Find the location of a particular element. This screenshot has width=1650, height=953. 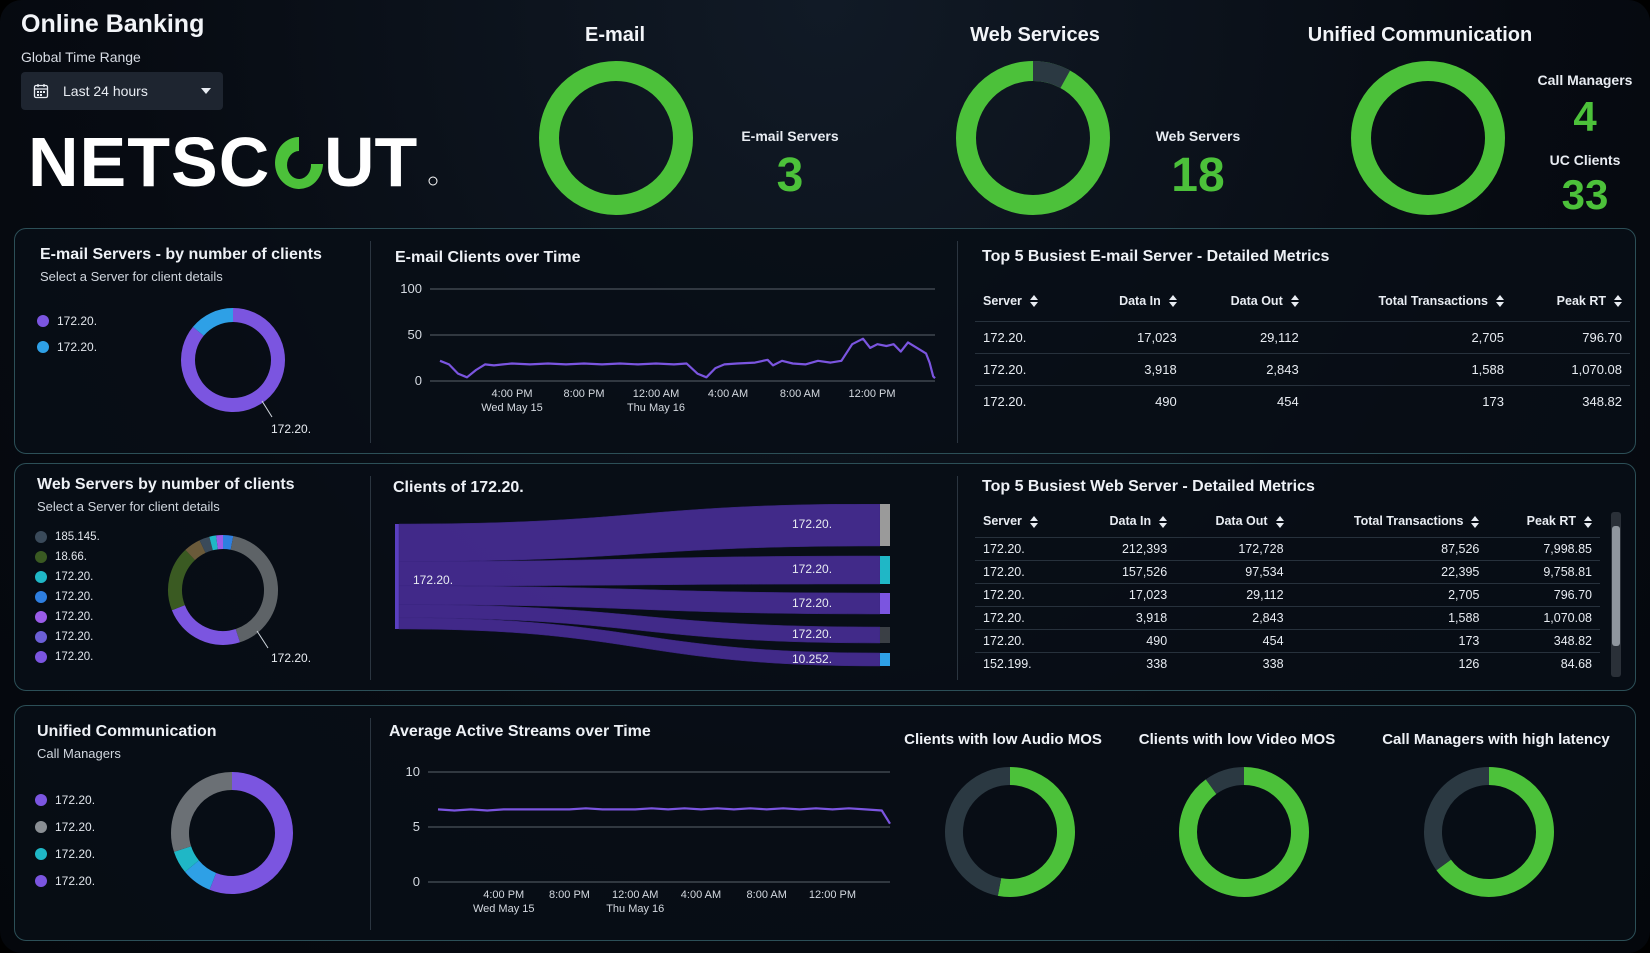

legend-item: 18.66. is located at coordinates (67, 557).